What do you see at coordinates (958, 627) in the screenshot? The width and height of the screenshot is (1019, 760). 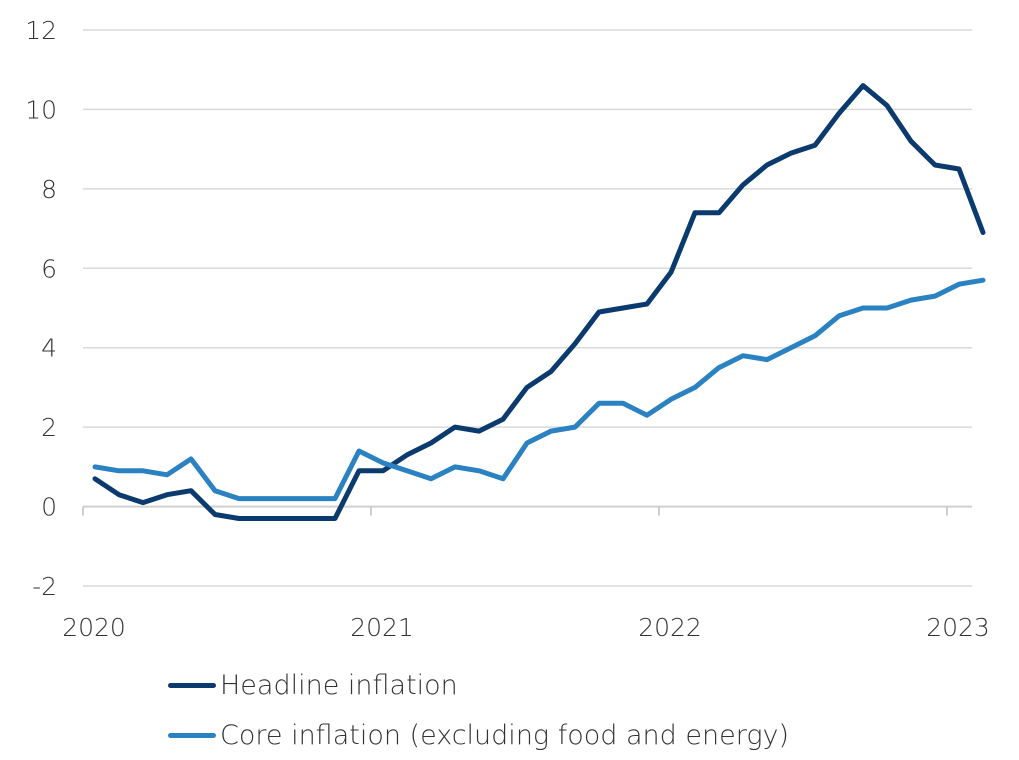 I see `x-tick-label: 2023` at bounding box center [958, 627].